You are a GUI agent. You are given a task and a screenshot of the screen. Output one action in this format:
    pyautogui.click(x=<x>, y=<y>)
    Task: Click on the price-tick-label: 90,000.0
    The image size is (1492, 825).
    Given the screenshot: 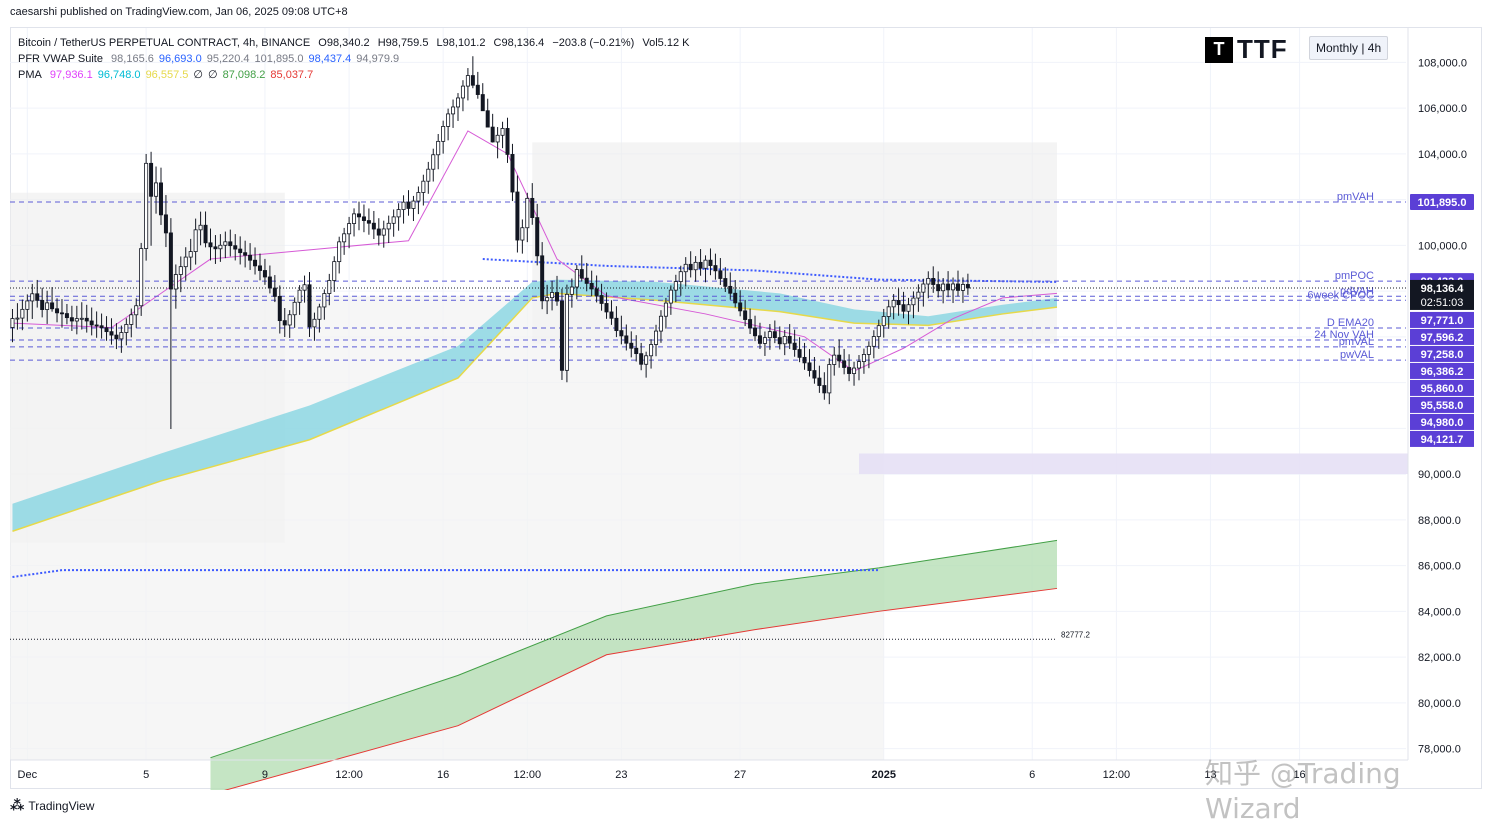 What is the action you would take?
    pyautogui.click(x=1439, y=475)
    